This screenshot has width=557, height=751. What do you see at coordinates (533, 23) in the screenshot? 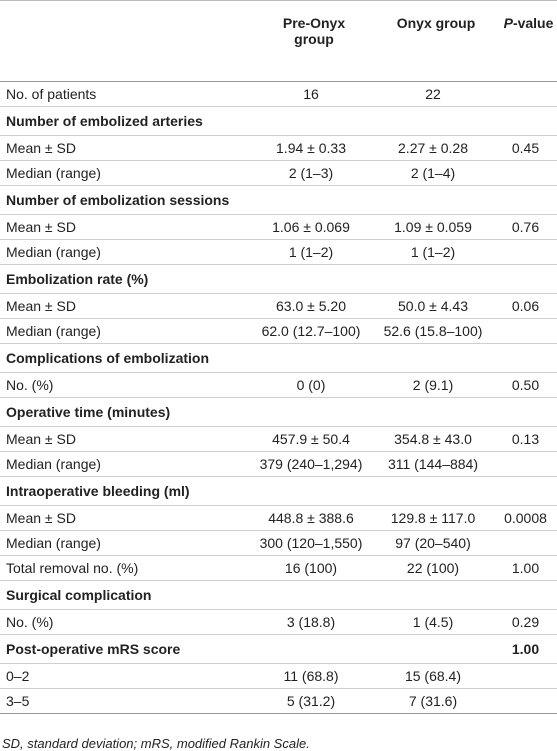
I see `pvalue-text: -value` at bounding box center [533, 23].